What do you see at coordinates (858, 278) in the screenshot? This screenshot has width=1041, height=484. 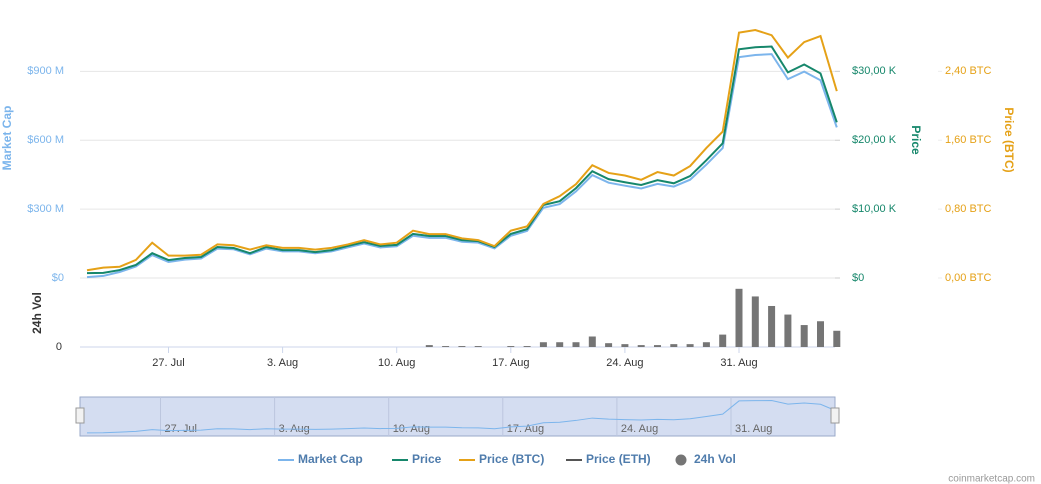 I see `y2-tick-label: $0` at bounding box center [858, 278].